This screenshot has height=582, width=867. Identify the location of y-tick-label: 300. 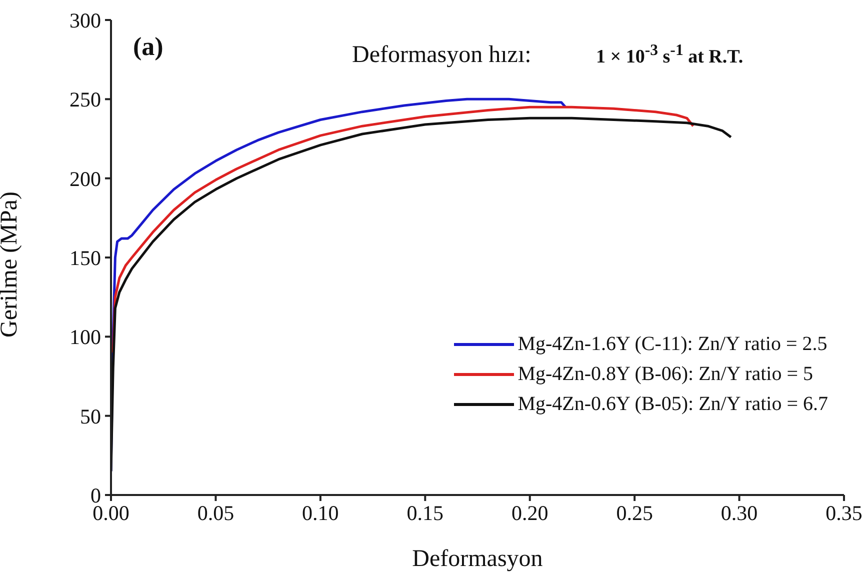
(85, 20).